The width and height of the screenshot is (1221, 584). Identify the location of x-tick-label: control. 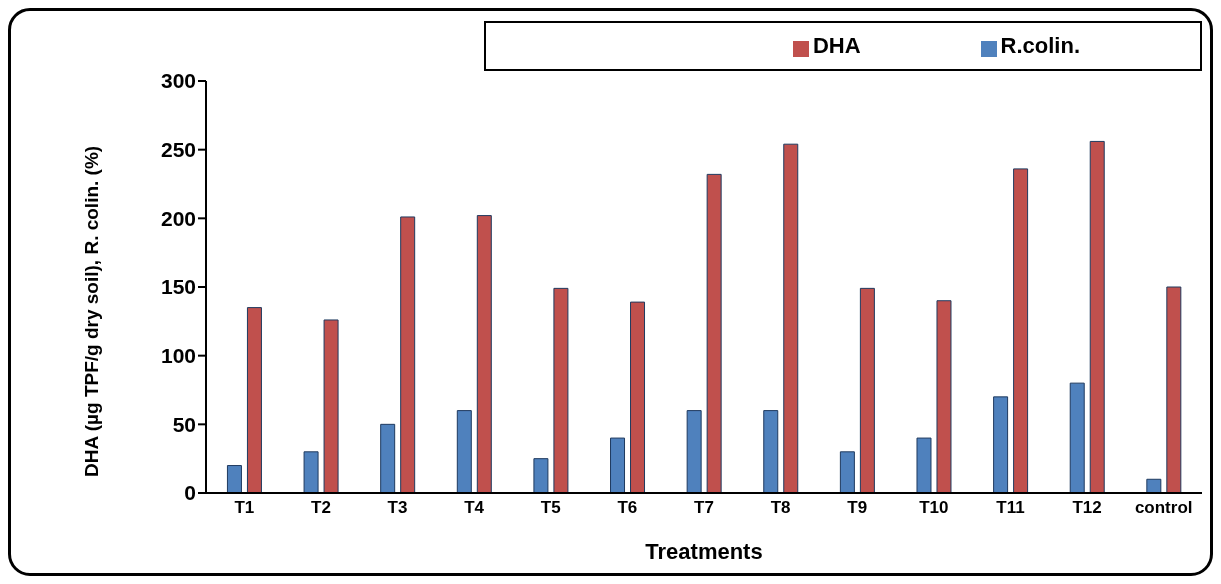
(1163, 508).